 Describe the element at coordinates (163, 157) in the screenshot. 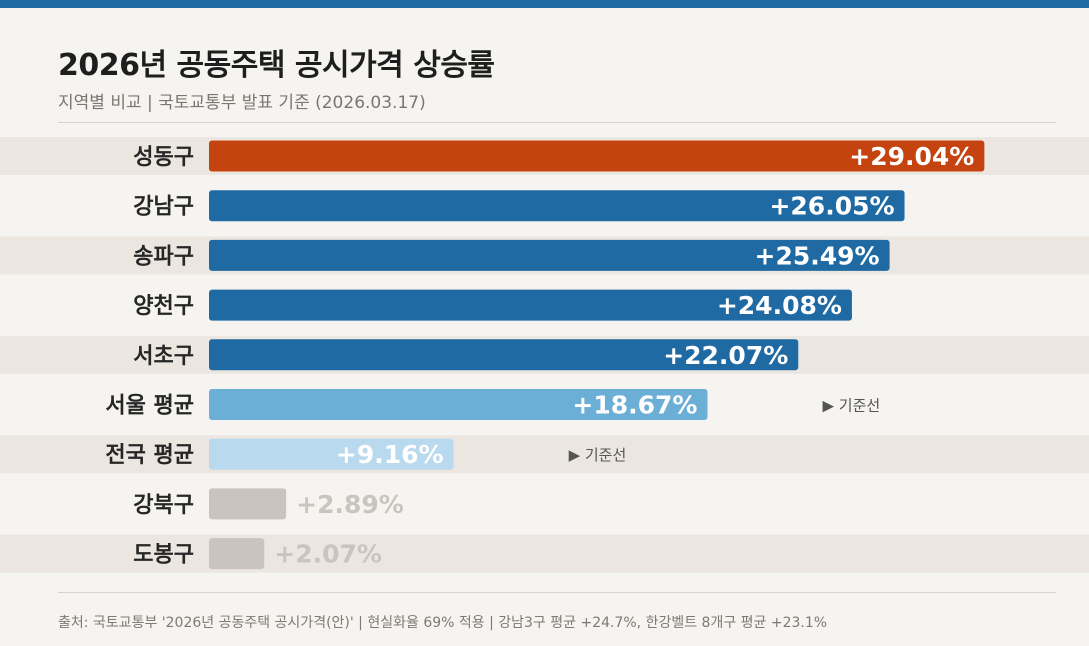

I see `category-label: 성동구` at that location.